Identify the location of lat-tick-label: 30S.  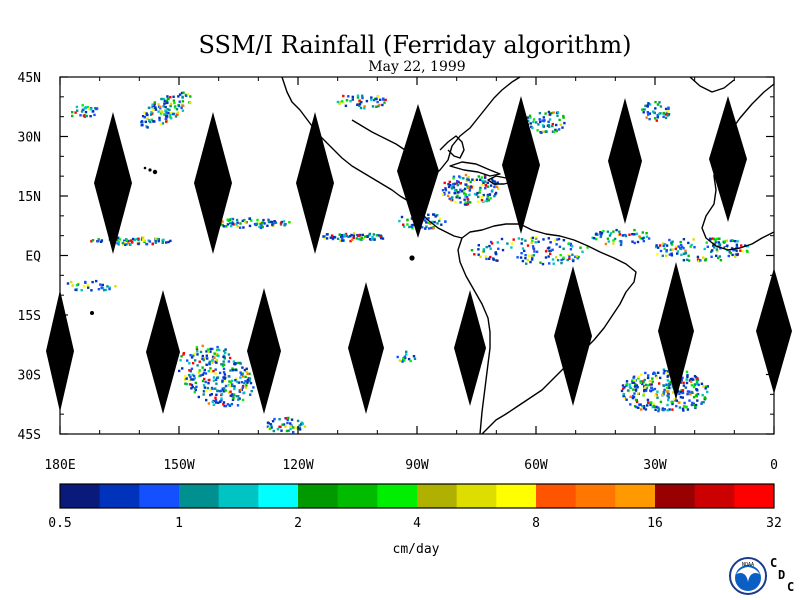
(29, 376).